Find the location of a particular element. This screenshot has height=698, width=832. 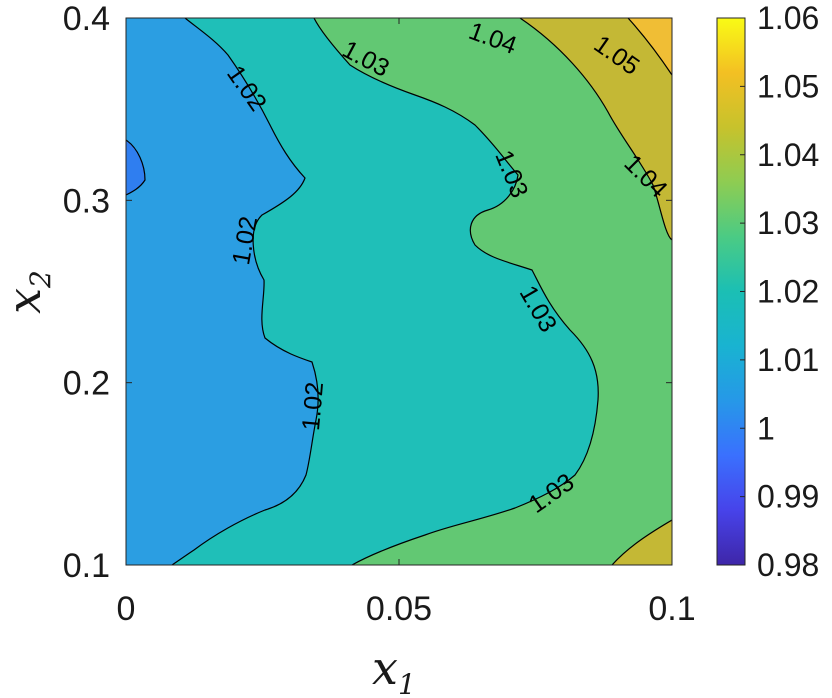

contour-line-1-04-corner is located at coordinates (641, 542).